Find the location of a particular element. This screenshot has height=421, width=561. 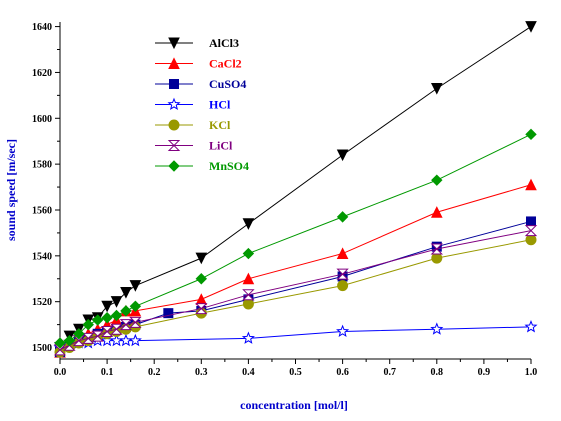

legend-entry-cacl2: CaCl2 is located at coordinates (198, 64).